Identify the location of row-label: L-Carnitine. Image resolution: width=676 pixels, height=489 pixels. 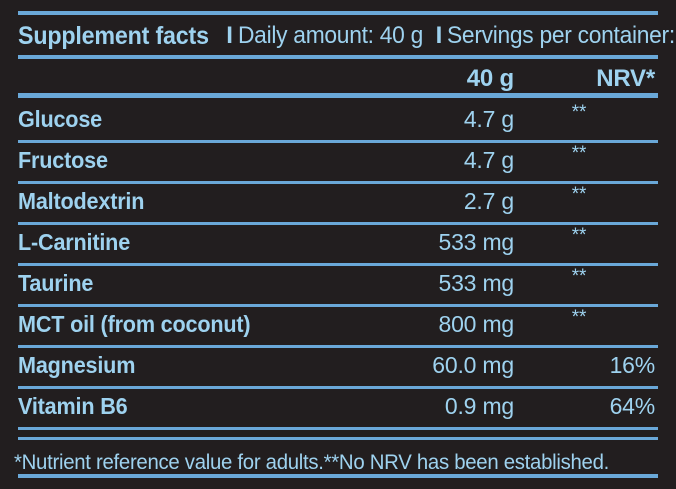
(74, 241).